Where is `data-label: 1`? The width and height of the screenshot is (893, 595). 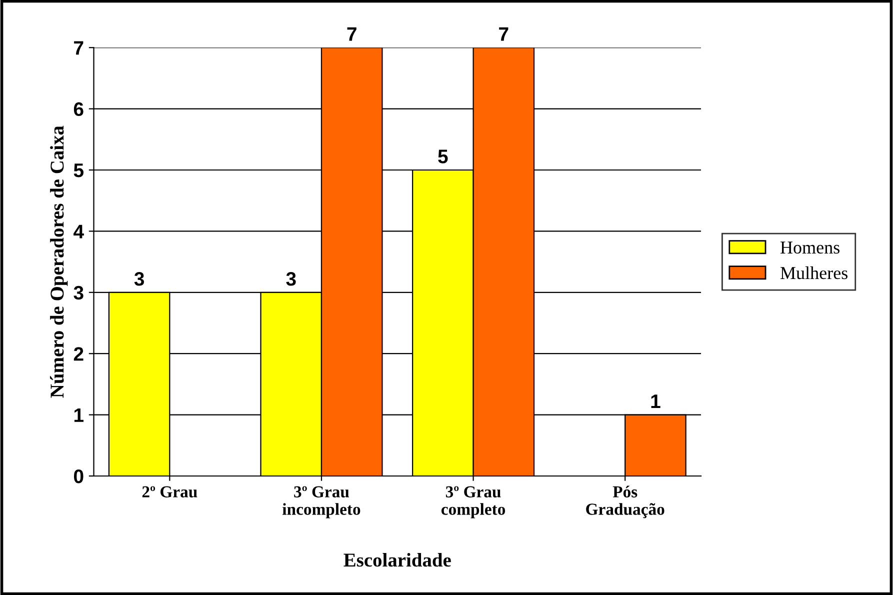
data-label: 1 is located at coordinates (655, 401).